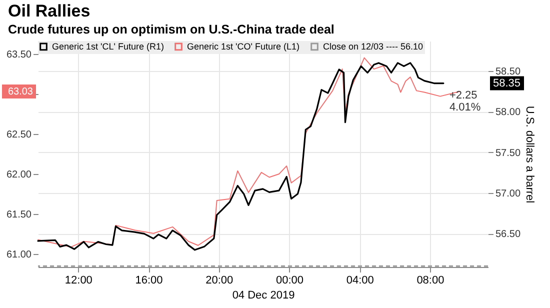  I want to click on y2-tick-label: 57.50, so click(508, 153).